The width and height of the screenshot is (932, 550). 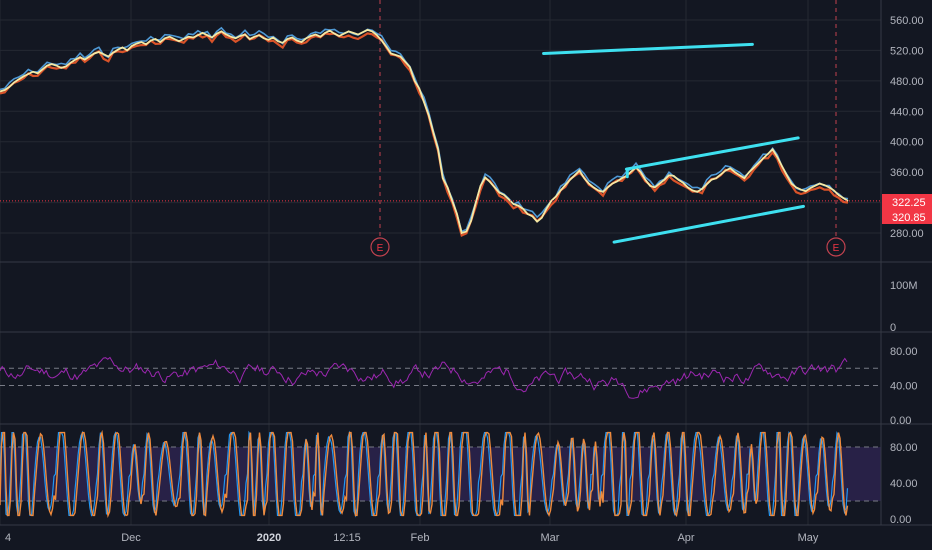 What do you see at coordinates (907, 21) in the screenshot?
I see `price-tick-0: 560.00` at bounding box center [907, 21].